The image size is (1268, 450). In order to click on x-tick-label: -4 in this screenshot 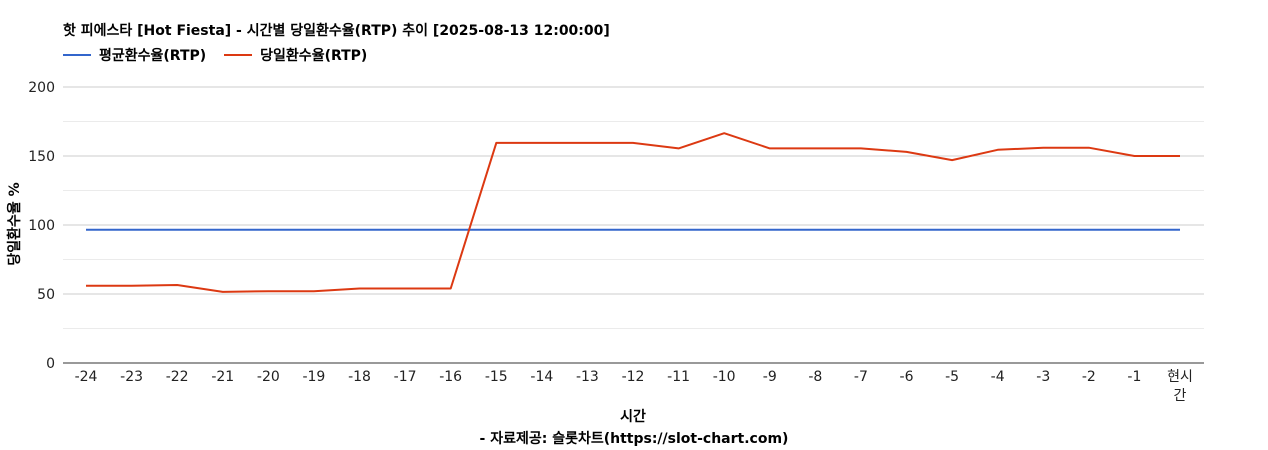, I will do `click(998, 377)`.